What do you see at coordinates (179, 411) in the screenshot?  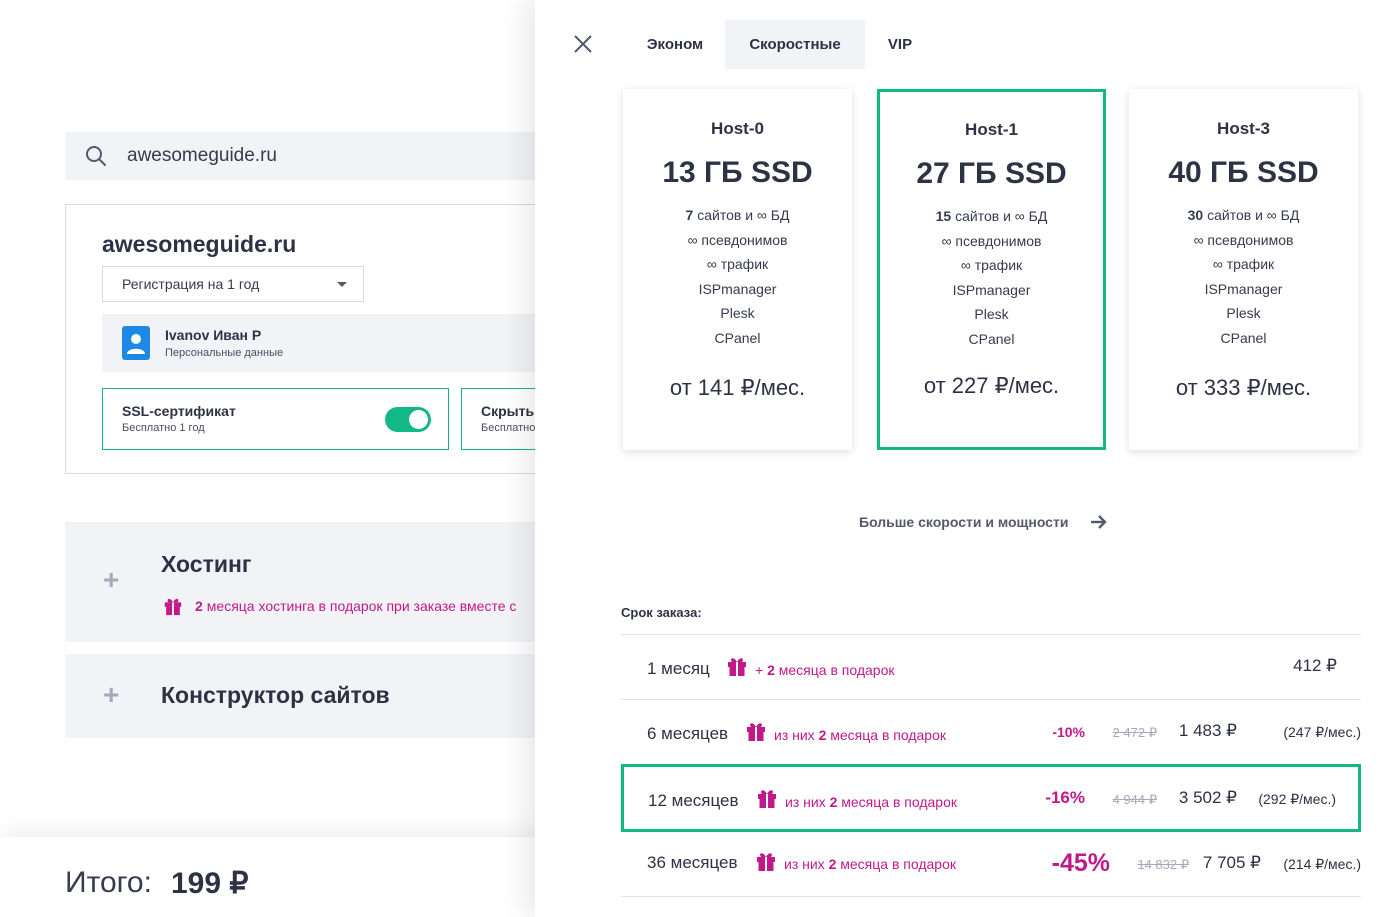 I see `ssl-option-title: SSL-сертификат` at bounding box center [179, 411].